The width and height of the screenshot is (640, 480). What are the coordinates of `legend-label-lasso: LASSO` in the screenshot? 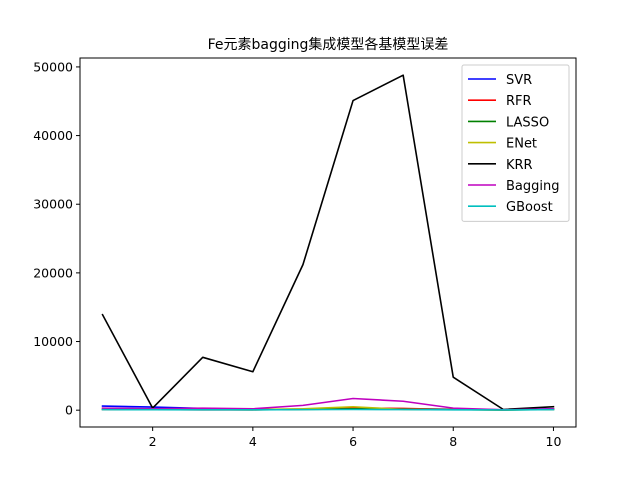 It's located at (527, 122).